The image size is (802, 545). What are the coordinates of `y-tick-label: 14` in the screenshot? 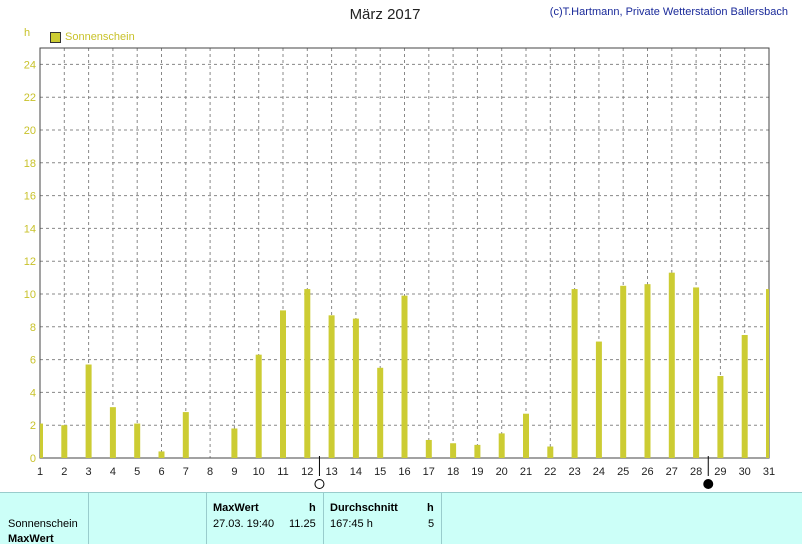 It's located at (30, 229).